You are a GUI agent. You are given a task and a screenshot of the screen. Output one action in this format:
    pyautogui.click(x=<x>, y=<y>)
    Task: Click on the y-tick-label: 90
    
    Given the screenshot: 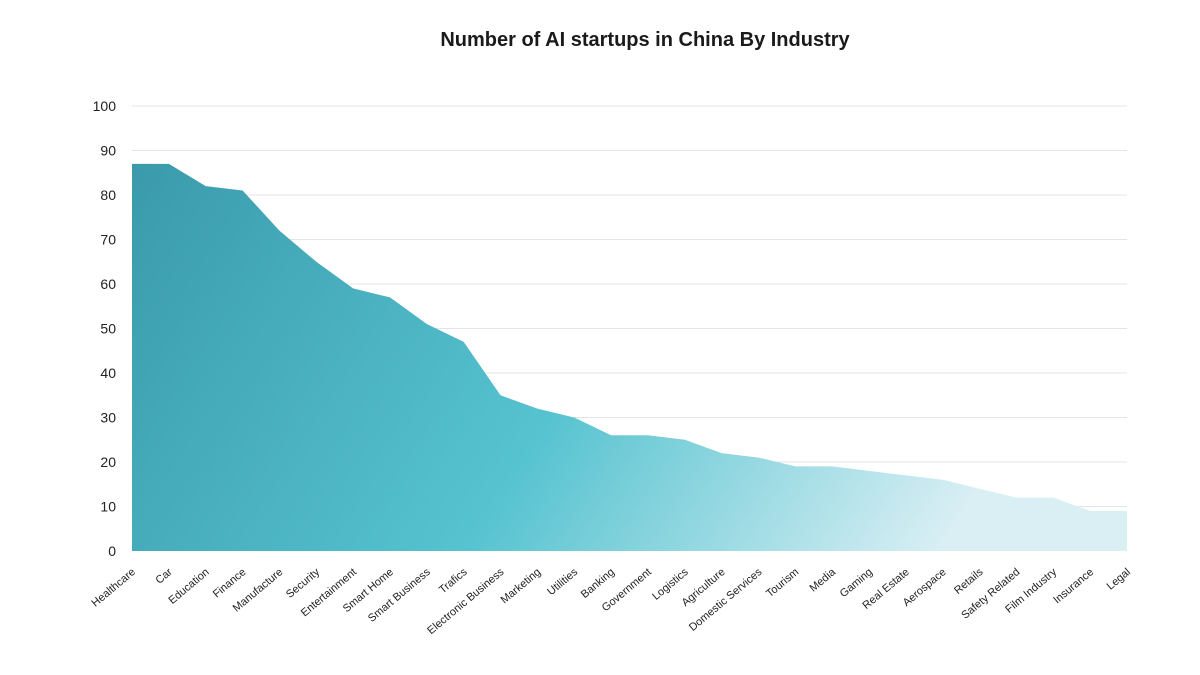 What is the action you would take?
    pyautogui.click(x=108, y=151)
    